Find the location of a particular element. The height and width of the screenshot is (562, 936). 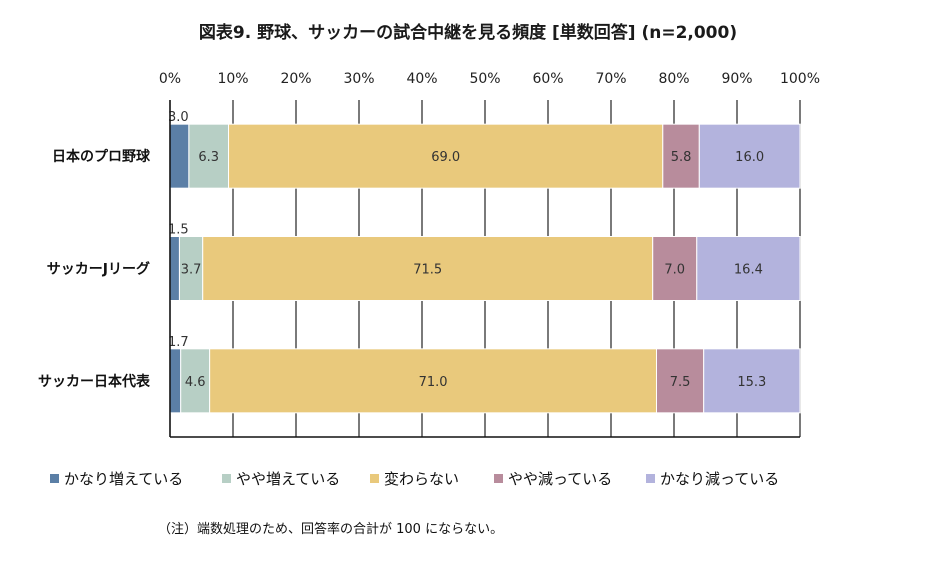

x-tick-label: 70% is located at coordinates (610, 79).